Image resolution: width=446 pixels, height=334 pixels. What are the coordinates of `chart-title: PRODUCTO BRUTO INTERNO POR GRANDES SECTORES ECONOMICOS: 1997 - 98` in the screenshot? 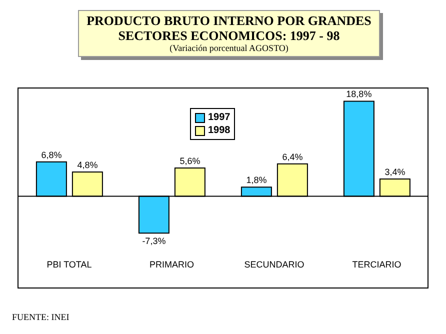 It's located at (229, 28).